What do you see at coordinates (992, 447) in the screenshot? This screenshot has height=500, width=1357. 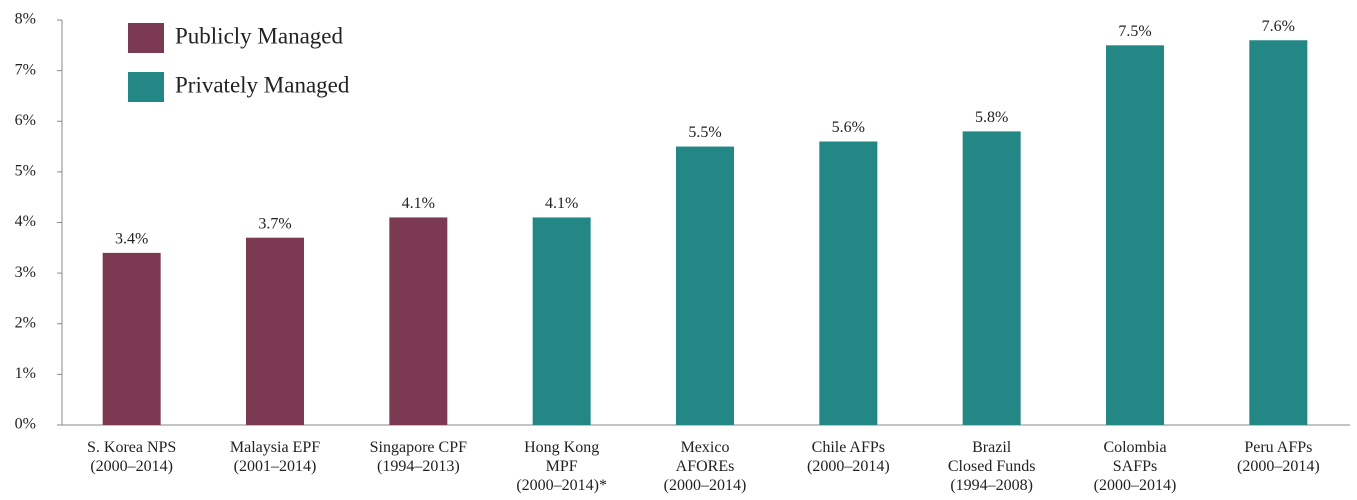 I see `x-tick-line: Brazil` at bounding box center [992, 447].